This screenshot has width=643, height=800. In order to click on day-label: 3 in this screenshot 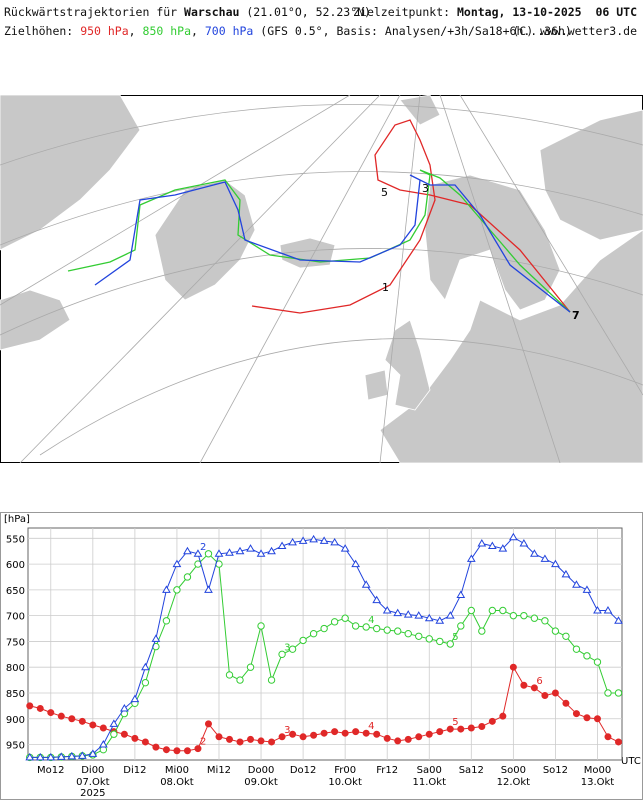, I will do `click(287, 647)`.